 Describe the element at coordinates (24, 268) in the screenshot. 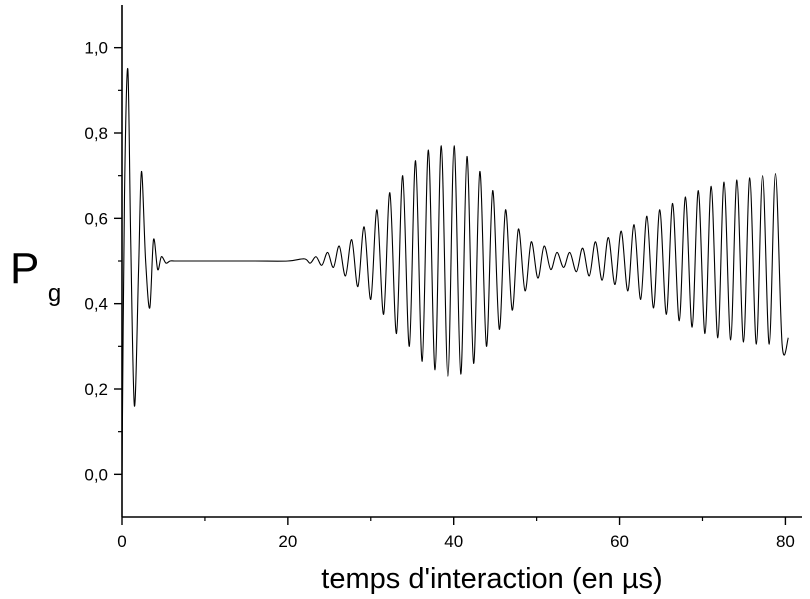

I see `y-axis-title-main: P` at that location.